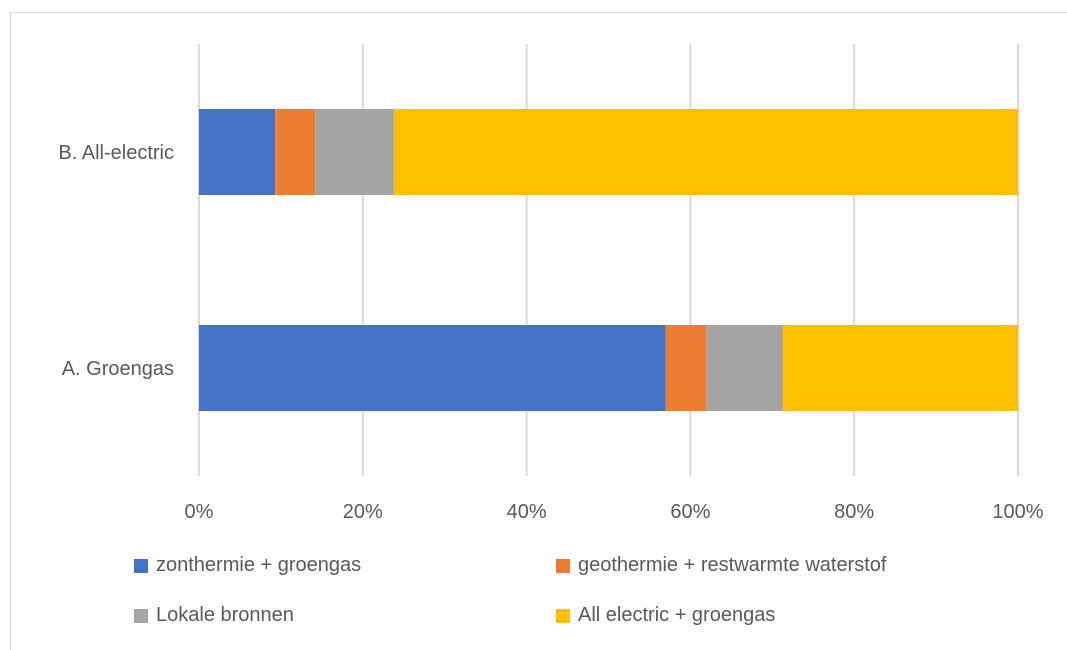  I want to click on x-tick-label: 40%, so click(527, 512).